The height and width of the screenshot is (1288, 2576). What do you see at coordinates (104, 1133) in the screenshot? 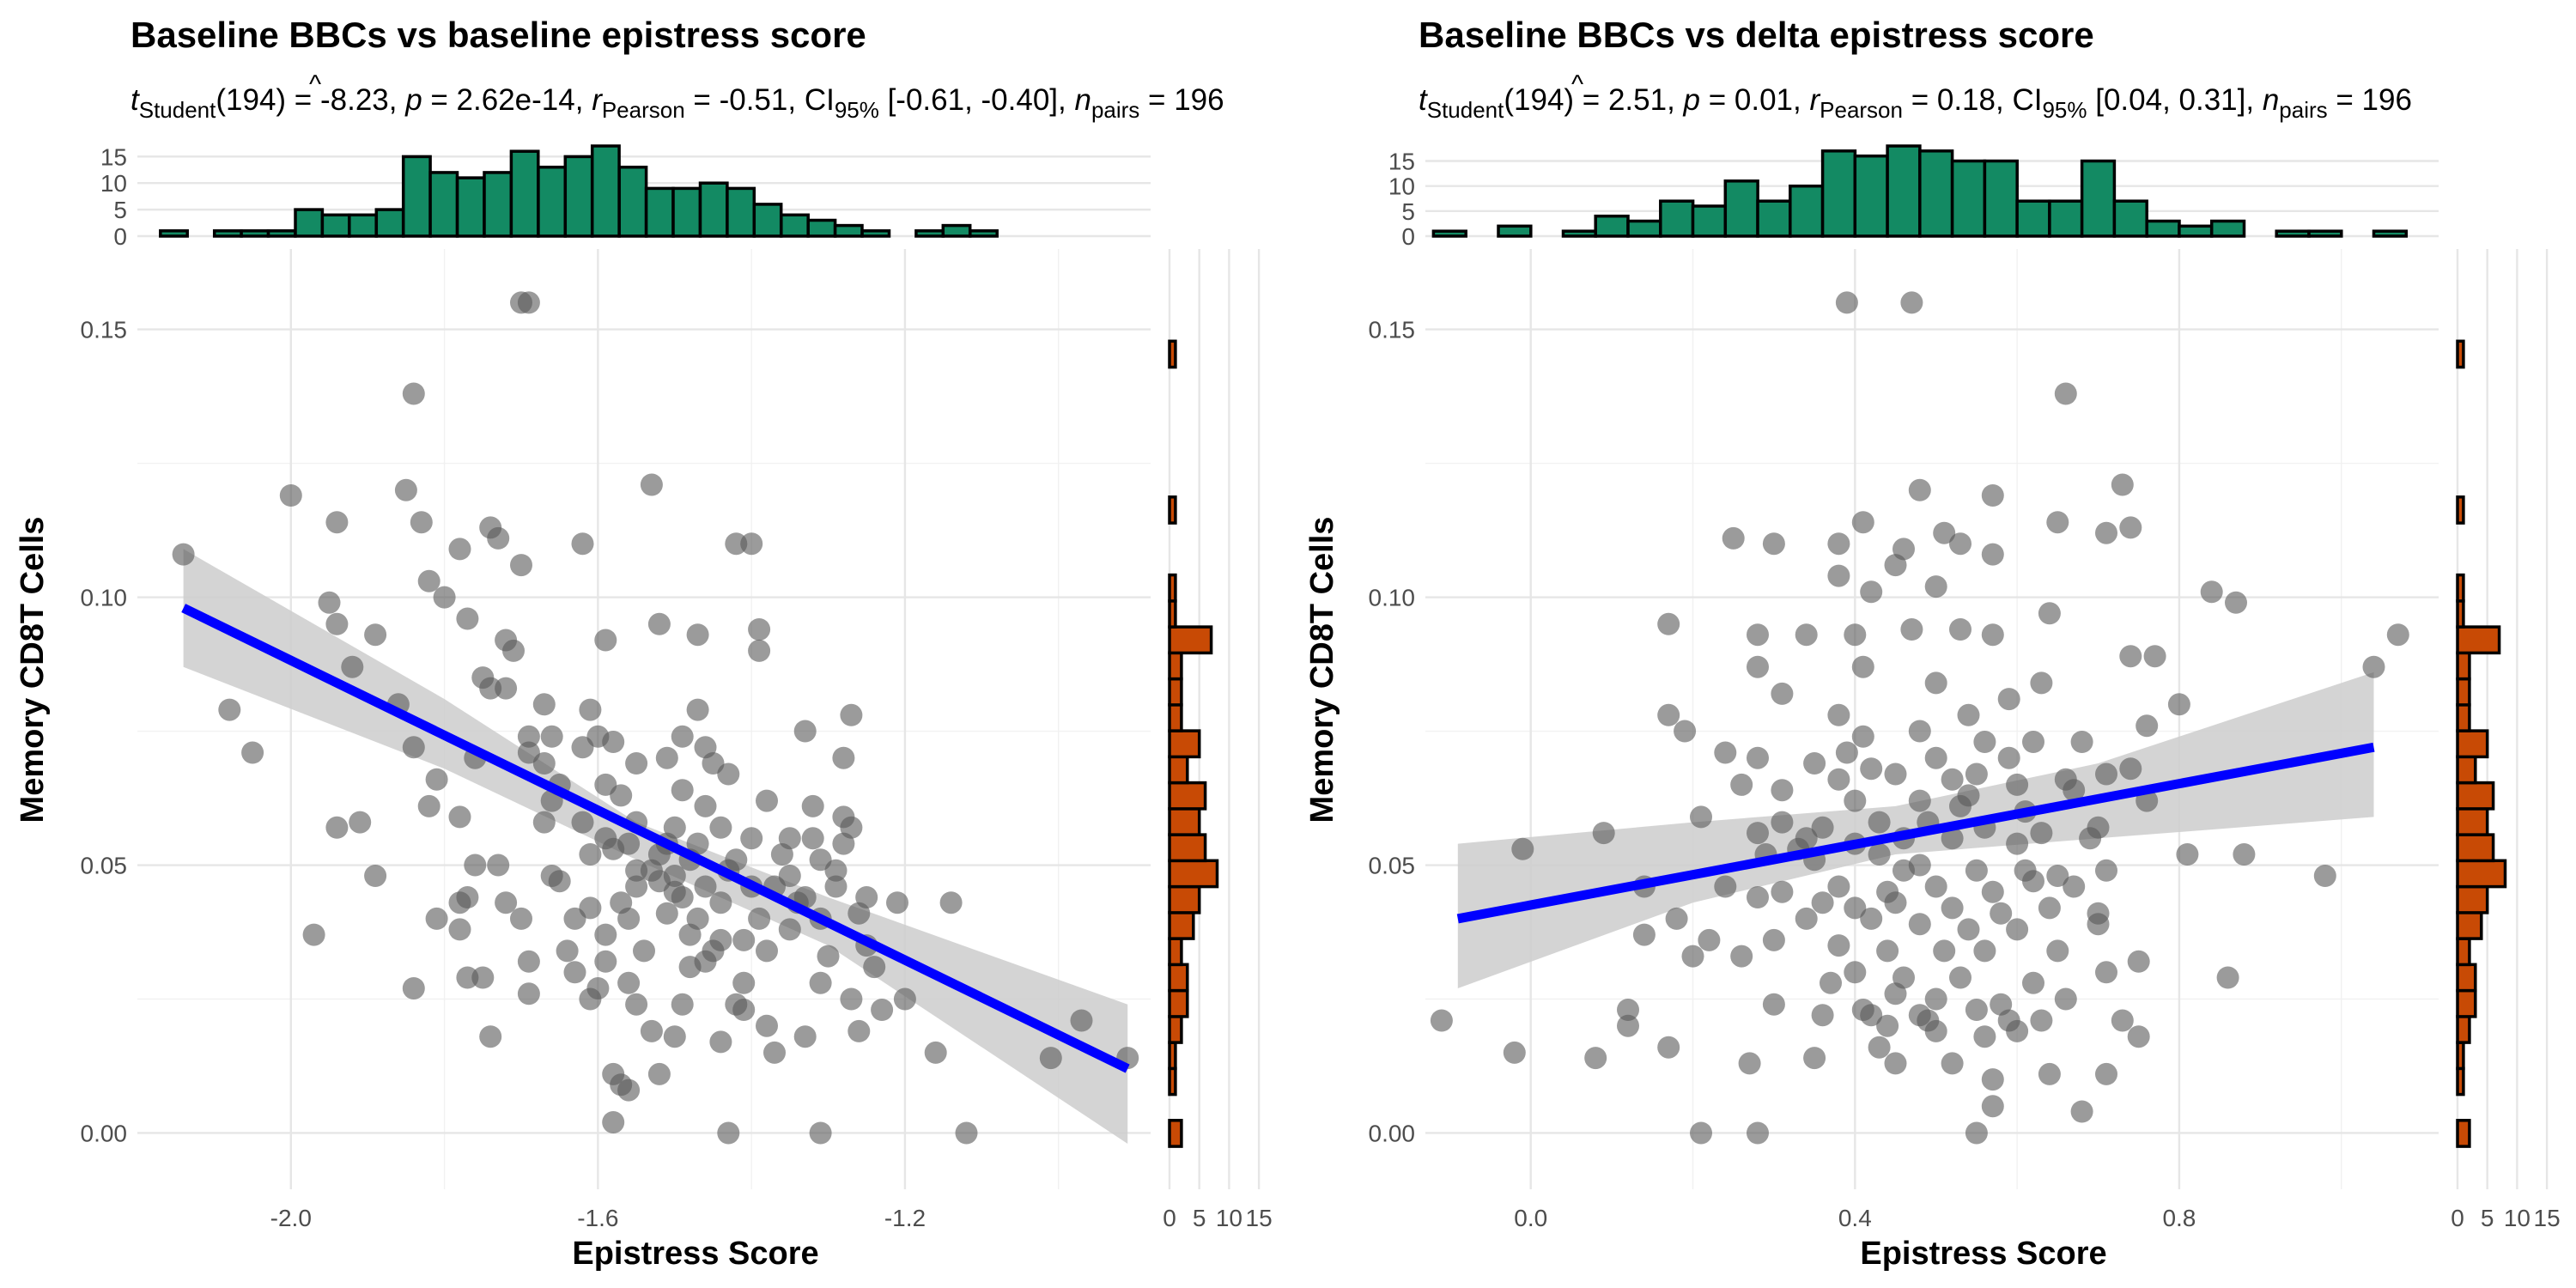
I see `panel-left-y-tick-label: 0.00` at bounding box center [104, 1133].